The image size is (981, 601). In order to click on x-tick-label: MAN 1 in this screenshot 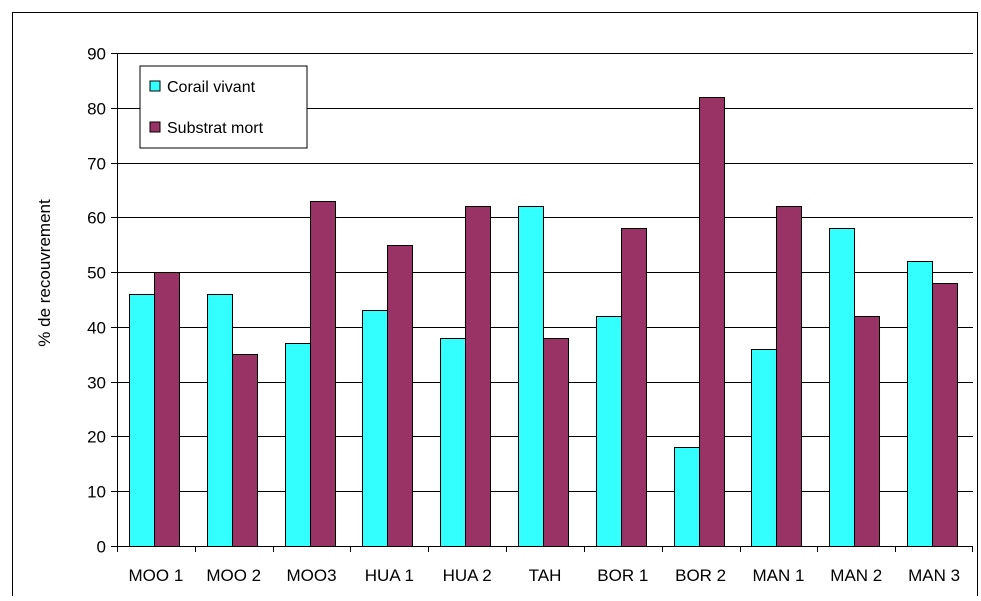, I will do `click(778, 575)`.